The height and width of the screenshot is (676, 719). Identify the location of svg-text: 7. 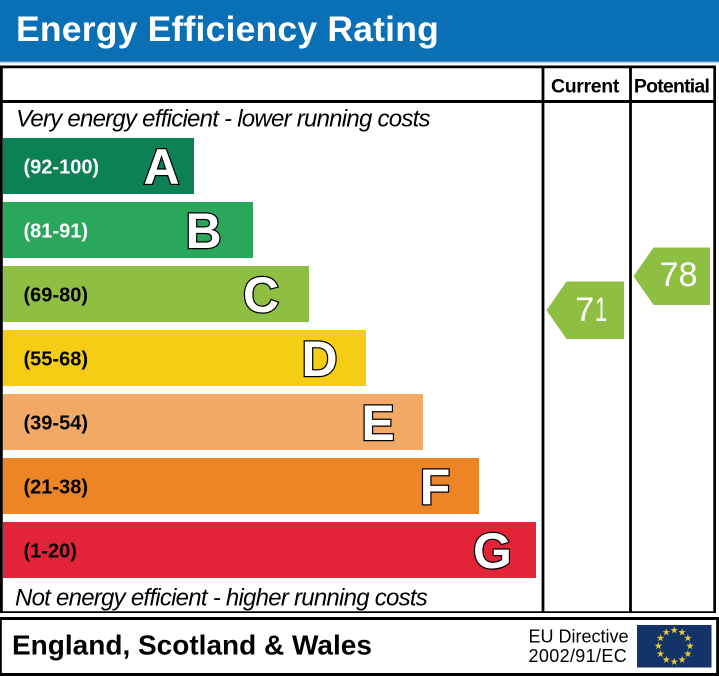
(584, 310).